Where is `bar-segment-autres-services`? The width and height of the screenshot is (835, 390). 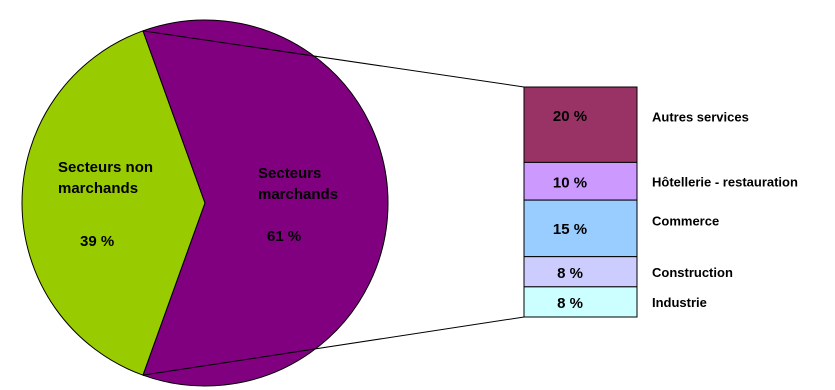
bar-segment-autres-services is located at coordinates (580, 124).